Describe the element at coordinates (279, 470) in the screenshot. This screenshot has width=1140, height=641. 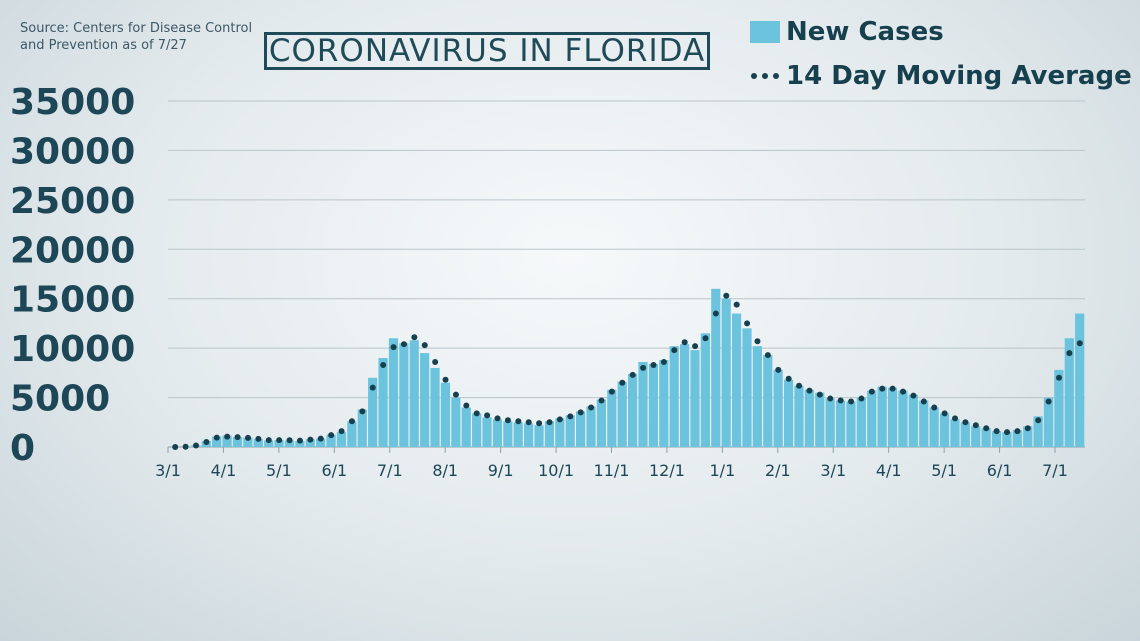
I see `x-tick-label: 5/1` at that location.